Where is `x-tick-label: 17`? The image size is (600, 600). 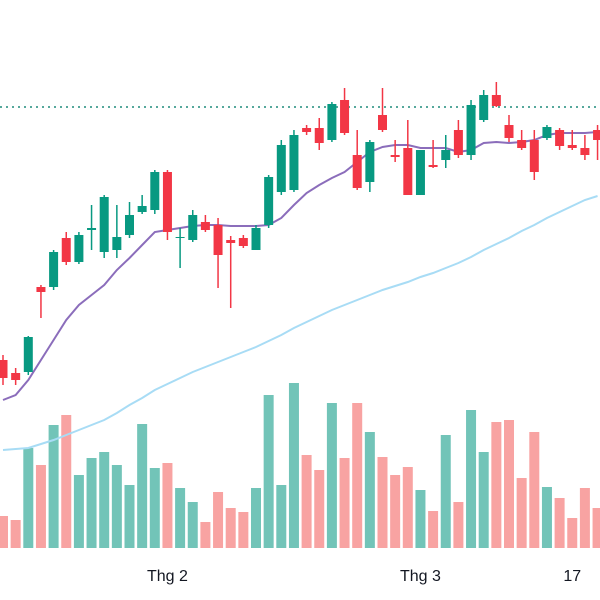 x-tick-label: 17 is located at coordinates (572, 576).